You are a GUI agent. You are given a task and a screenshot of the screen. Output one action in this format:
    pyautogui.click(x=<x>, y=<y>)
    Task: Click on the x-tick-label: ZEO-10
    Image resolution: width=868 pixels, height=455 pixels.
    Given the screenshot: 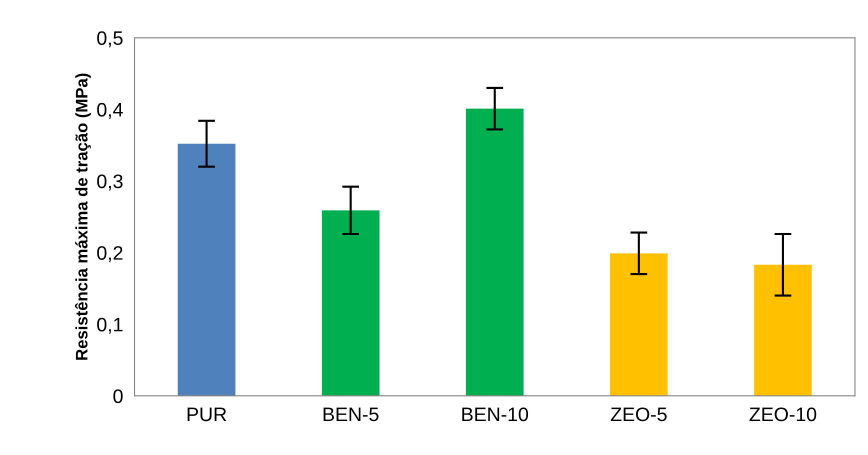 What is the action you would take?
    pyautogui.click(x=783, y=414)
    